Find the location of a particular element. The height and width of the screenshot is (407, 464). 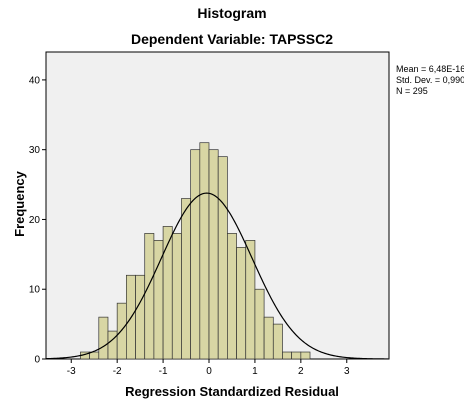

x-tick-label: -3 is located at coordinates (71, 371).